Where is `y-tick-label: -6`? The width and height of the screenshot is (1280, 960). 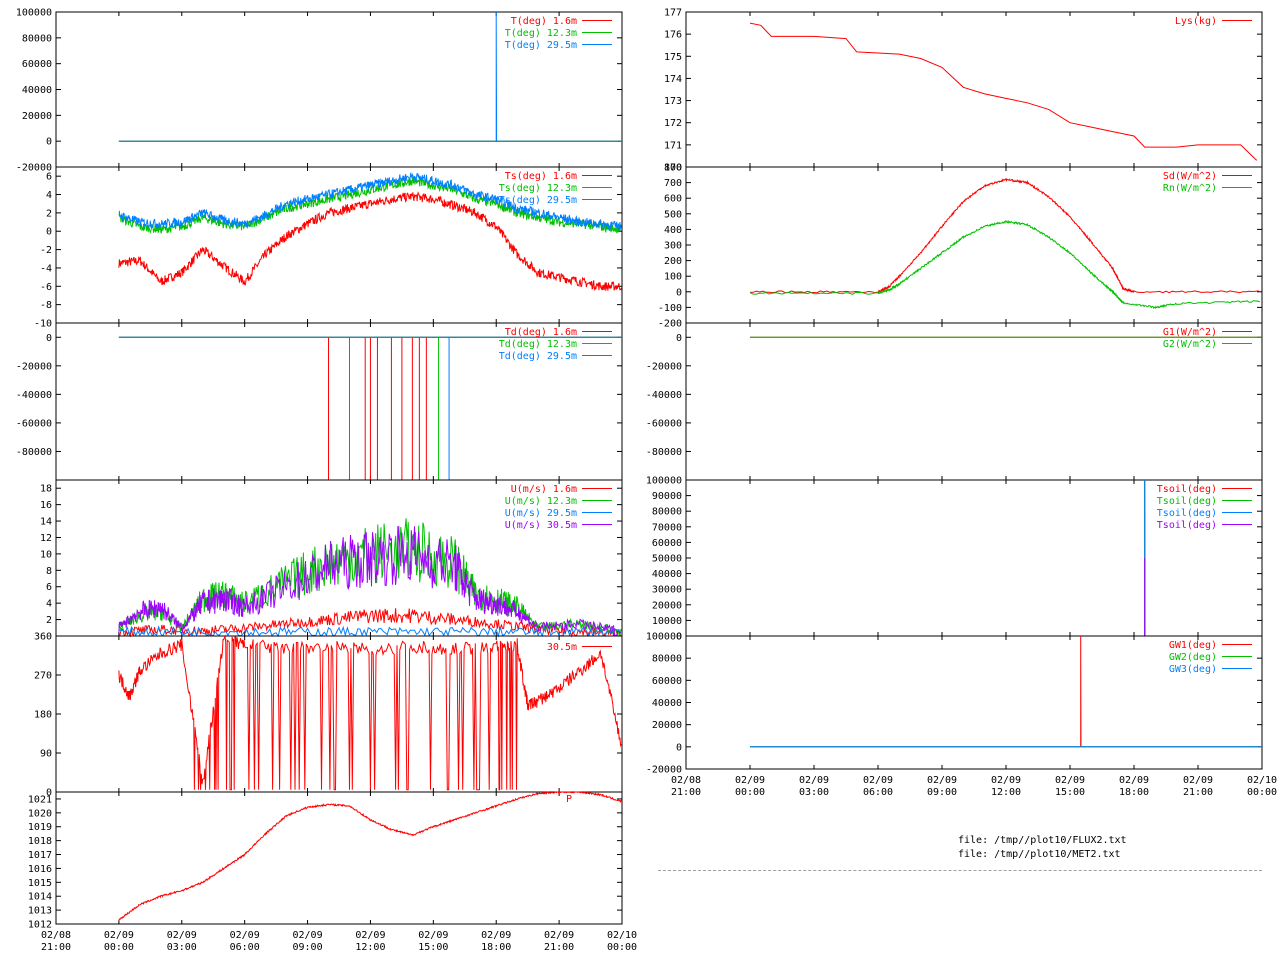
y-tick-label: -6 is located at coordinates (46, 287).